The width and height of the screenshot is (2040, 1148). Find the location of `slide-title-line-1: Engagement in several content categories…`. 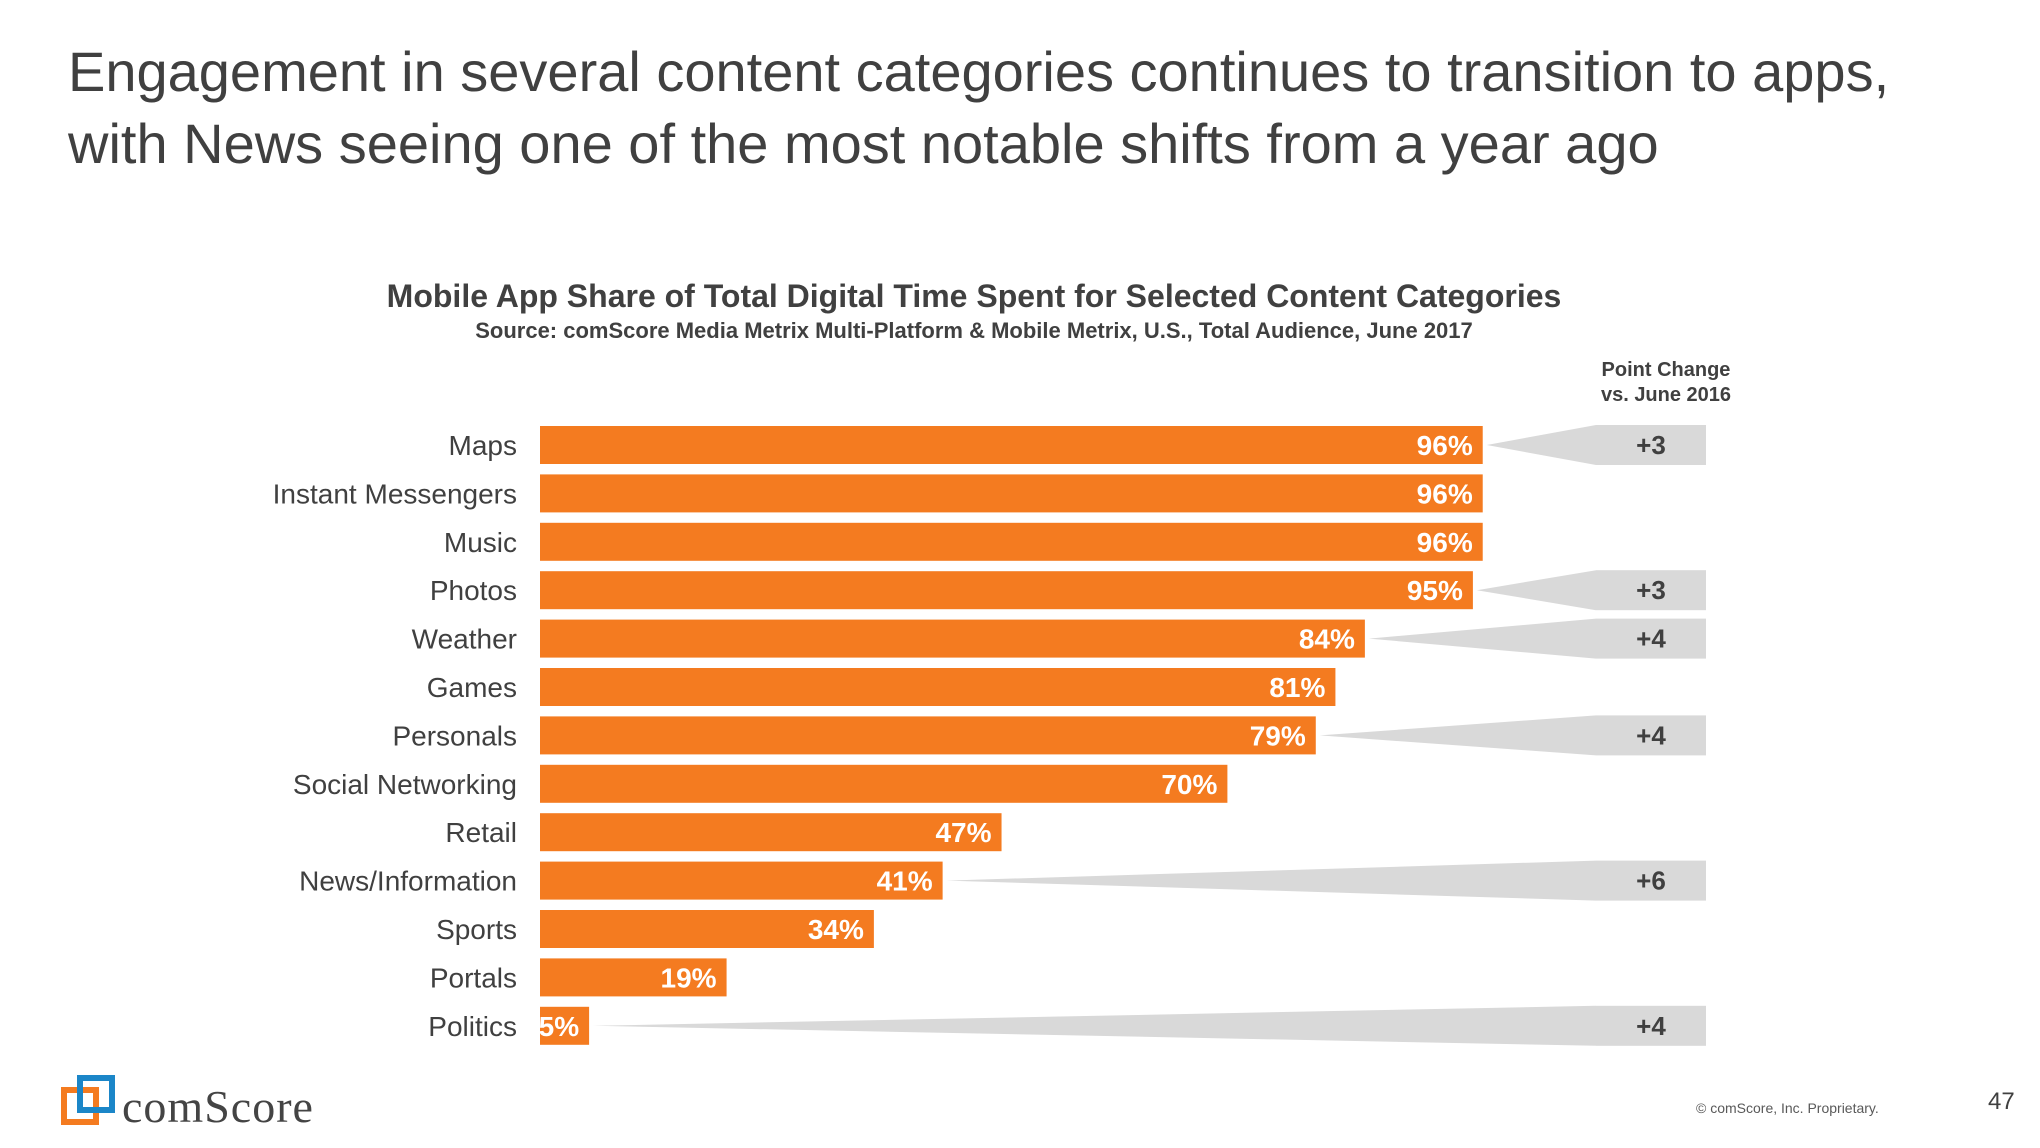

slide-title-line-1: Engagement in several content categories… is located at coordinates (979, 71).